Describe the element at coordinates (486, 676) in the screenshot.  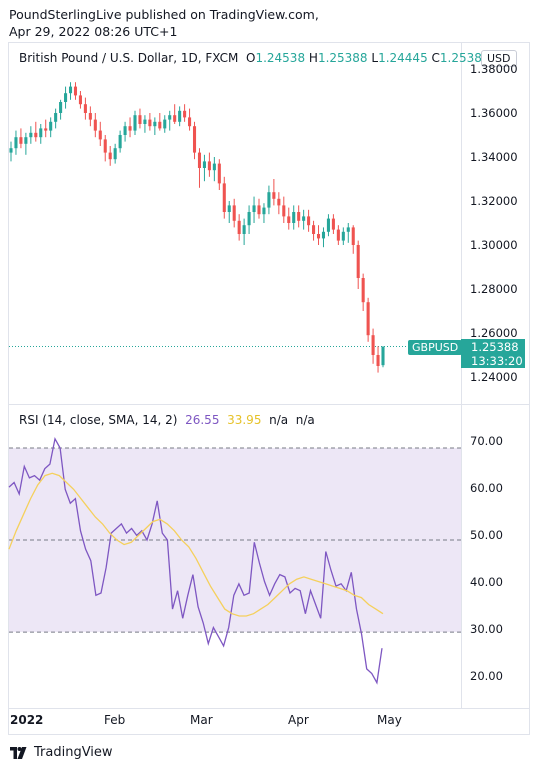
I see `rsi-tick: 20.00` at that location.